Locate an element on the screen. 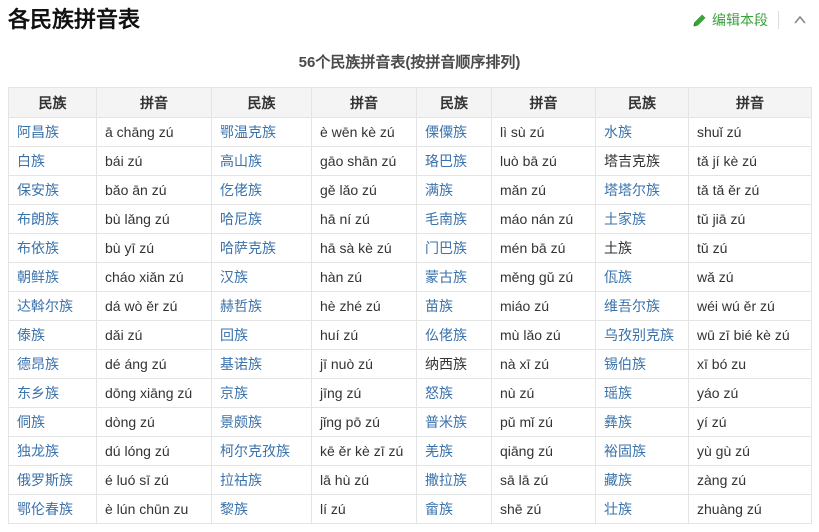 This screenshot has height=532, width=819. ethnic-group-link: 布依族 is located at coordinates (38, 248).